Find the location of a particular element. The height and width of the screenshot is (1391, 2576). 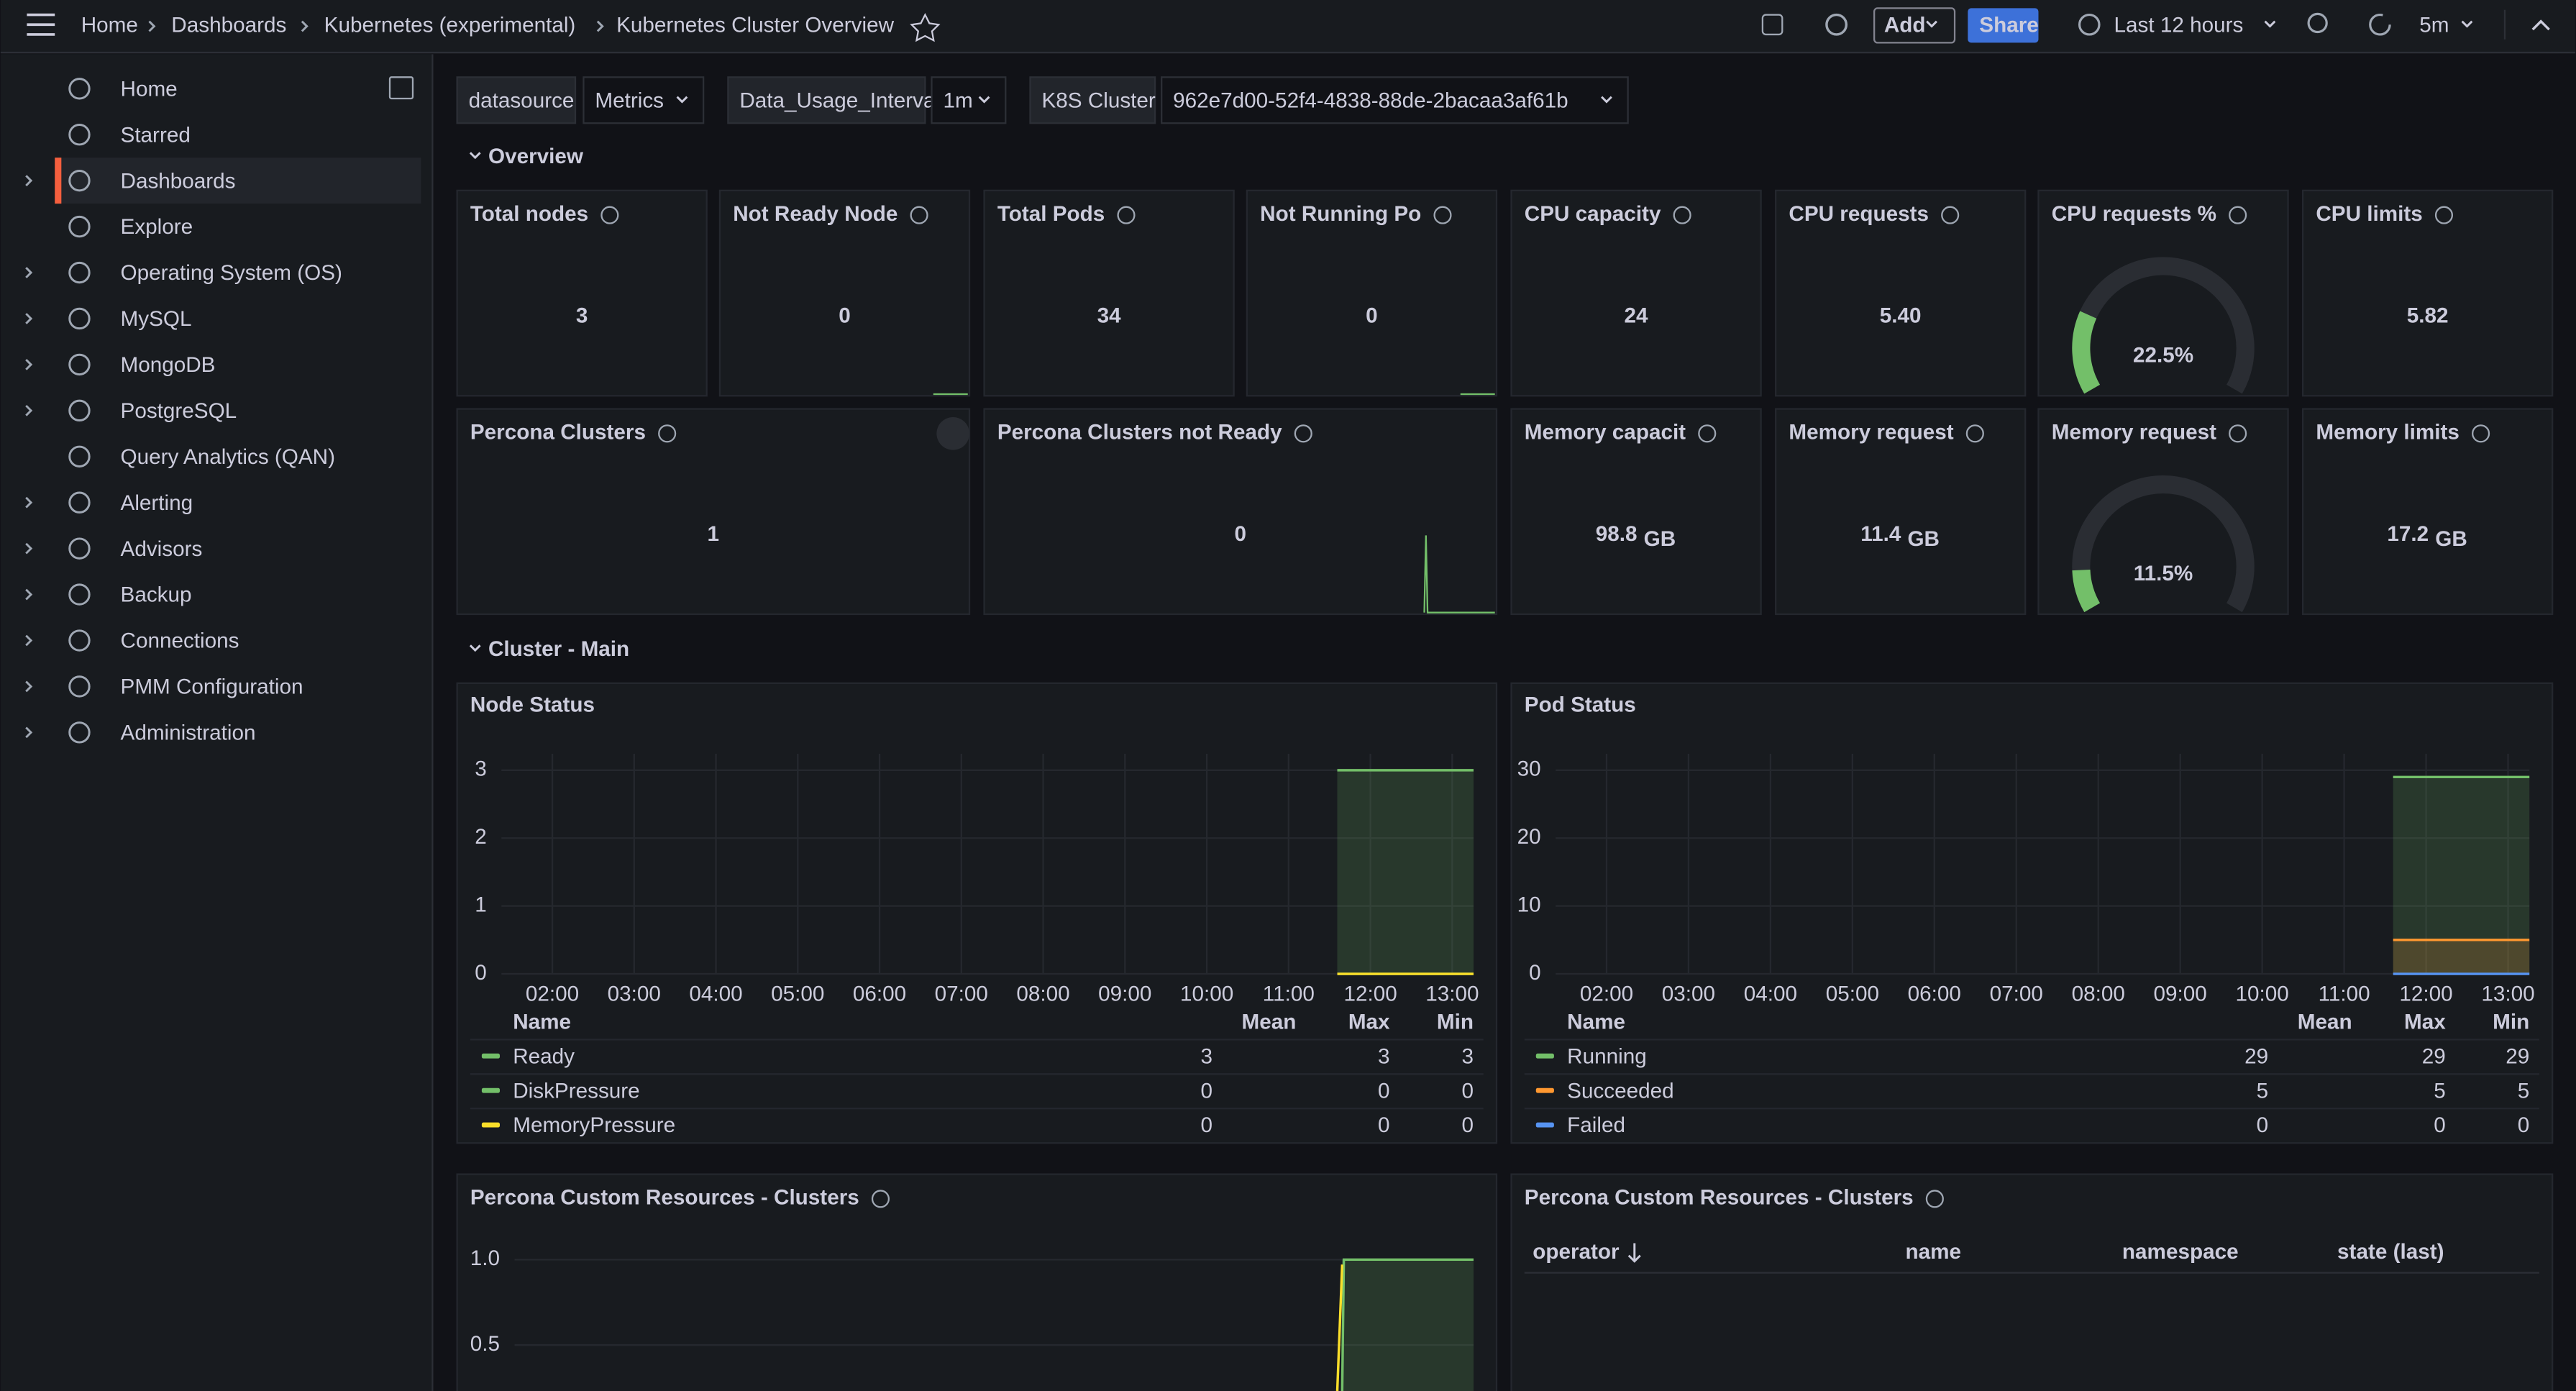

nav-item: MongoDB is located at coordinates (168, 365).